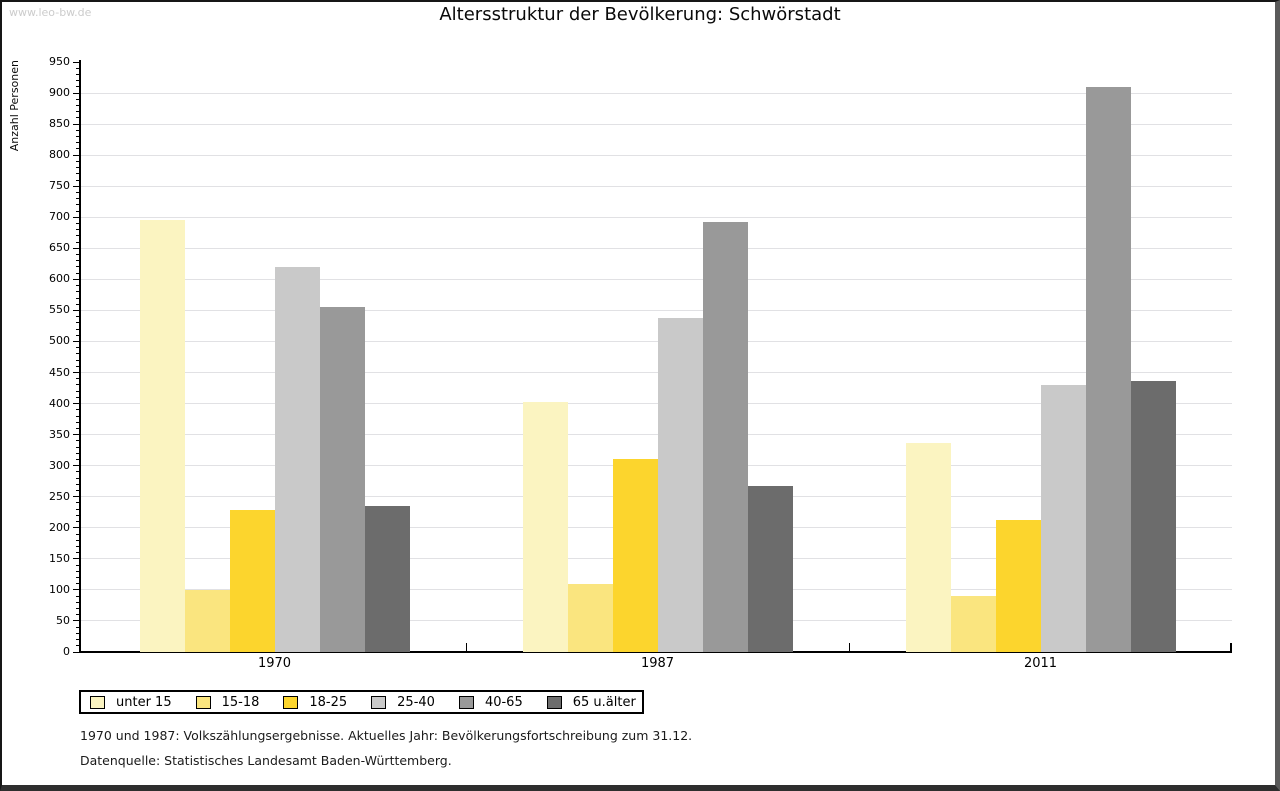 Image resolution: width=1280 pixels, height=791 pixels. What do you see at coordinates (59, 403) in the screenshot?
I see `y-tick-label: 400` at bounding box center [59, 403].